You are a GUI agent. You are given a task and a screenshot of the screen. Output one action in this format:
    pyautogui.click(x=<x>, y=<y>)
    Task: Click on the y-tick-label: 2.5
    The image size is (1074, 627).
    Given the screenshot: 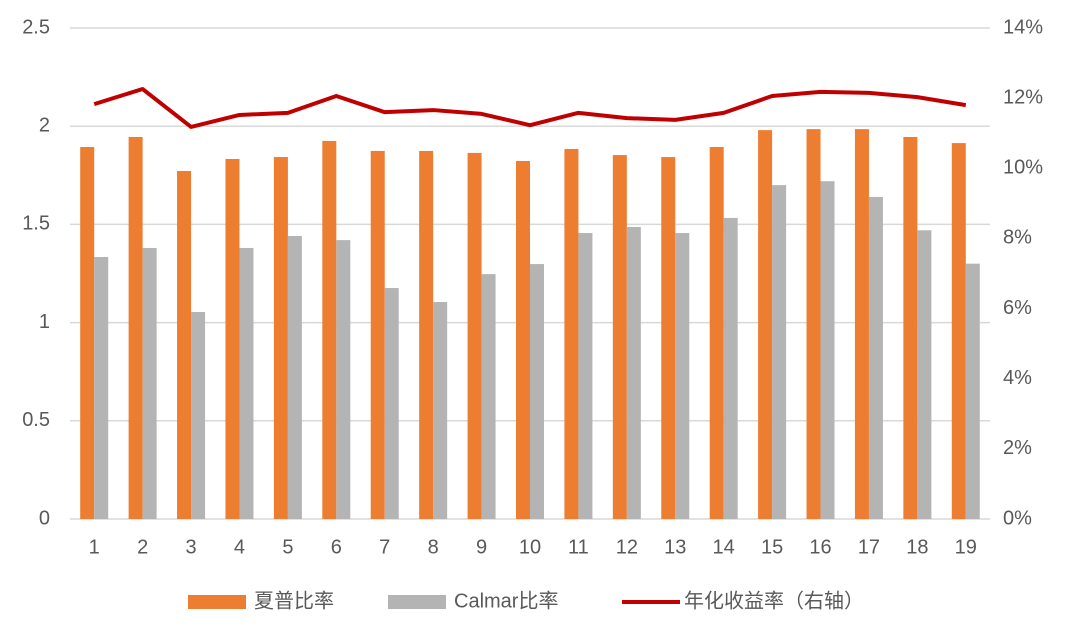 What is the action you would take?
    pyautogui.click(x=36, y=27)
    